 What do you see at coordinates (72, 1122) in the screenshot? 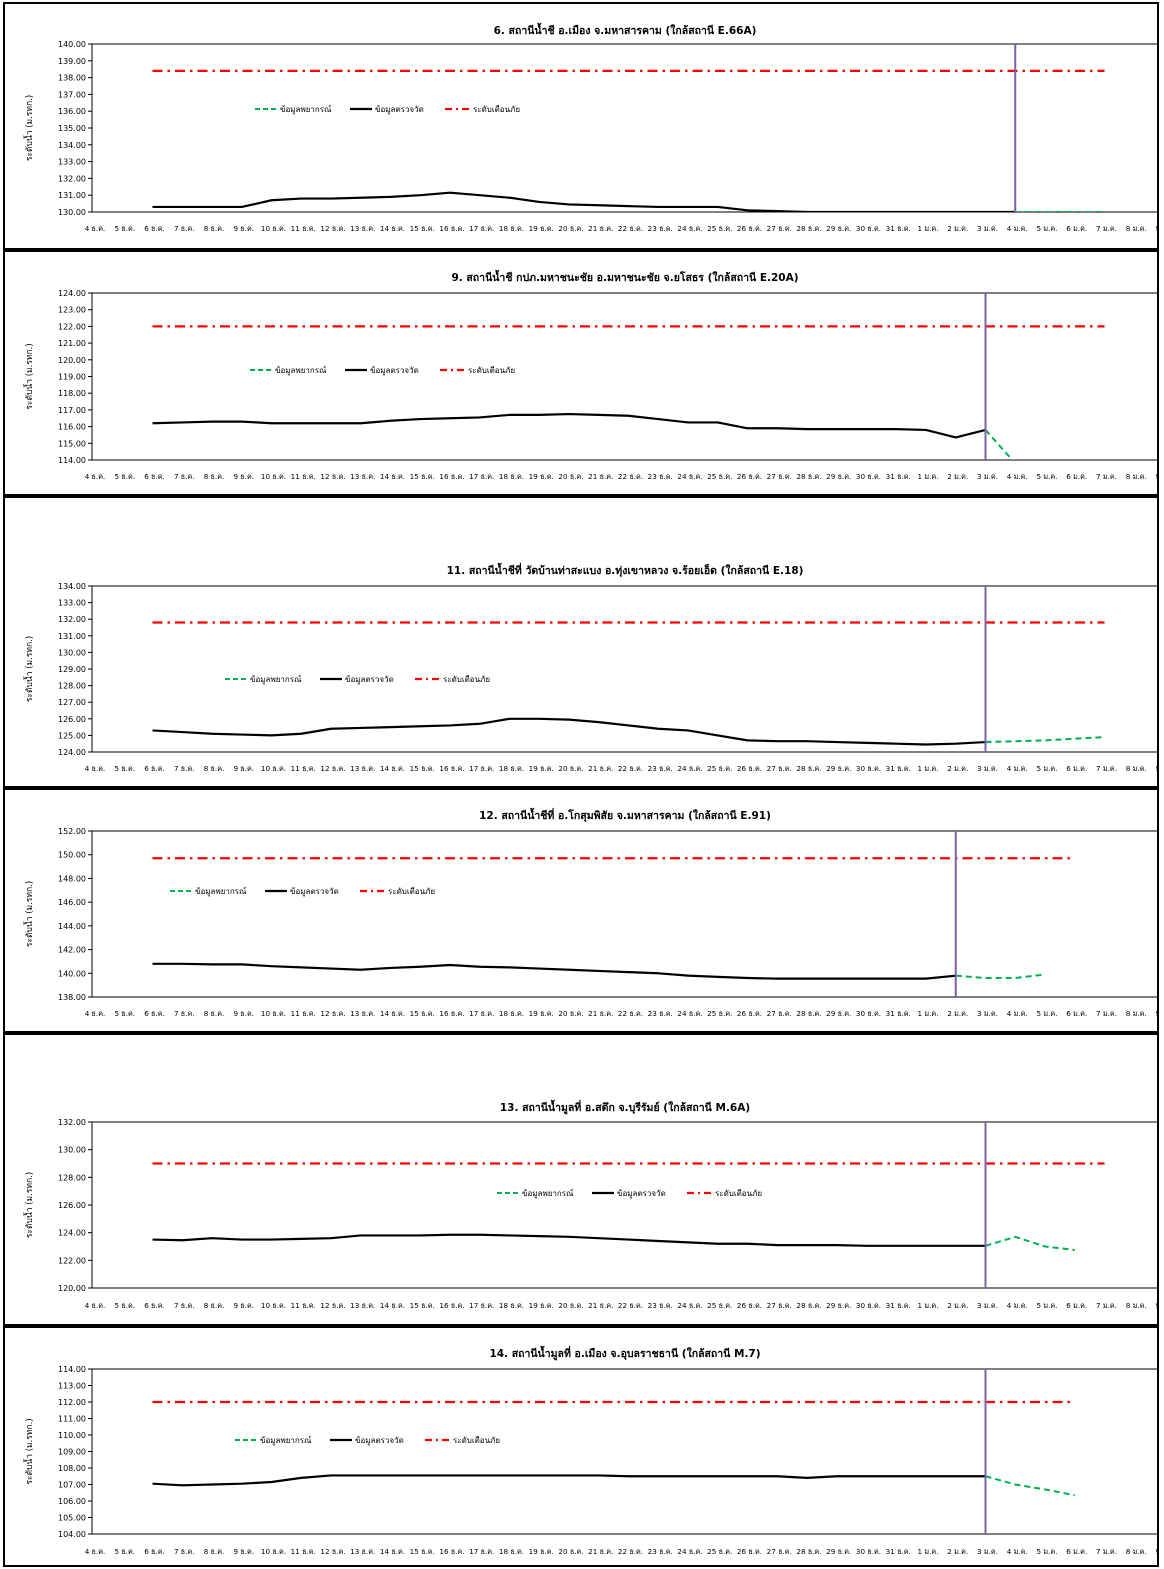
I see `y-tick-label: 132.00` at bounding box center [72, 1122].